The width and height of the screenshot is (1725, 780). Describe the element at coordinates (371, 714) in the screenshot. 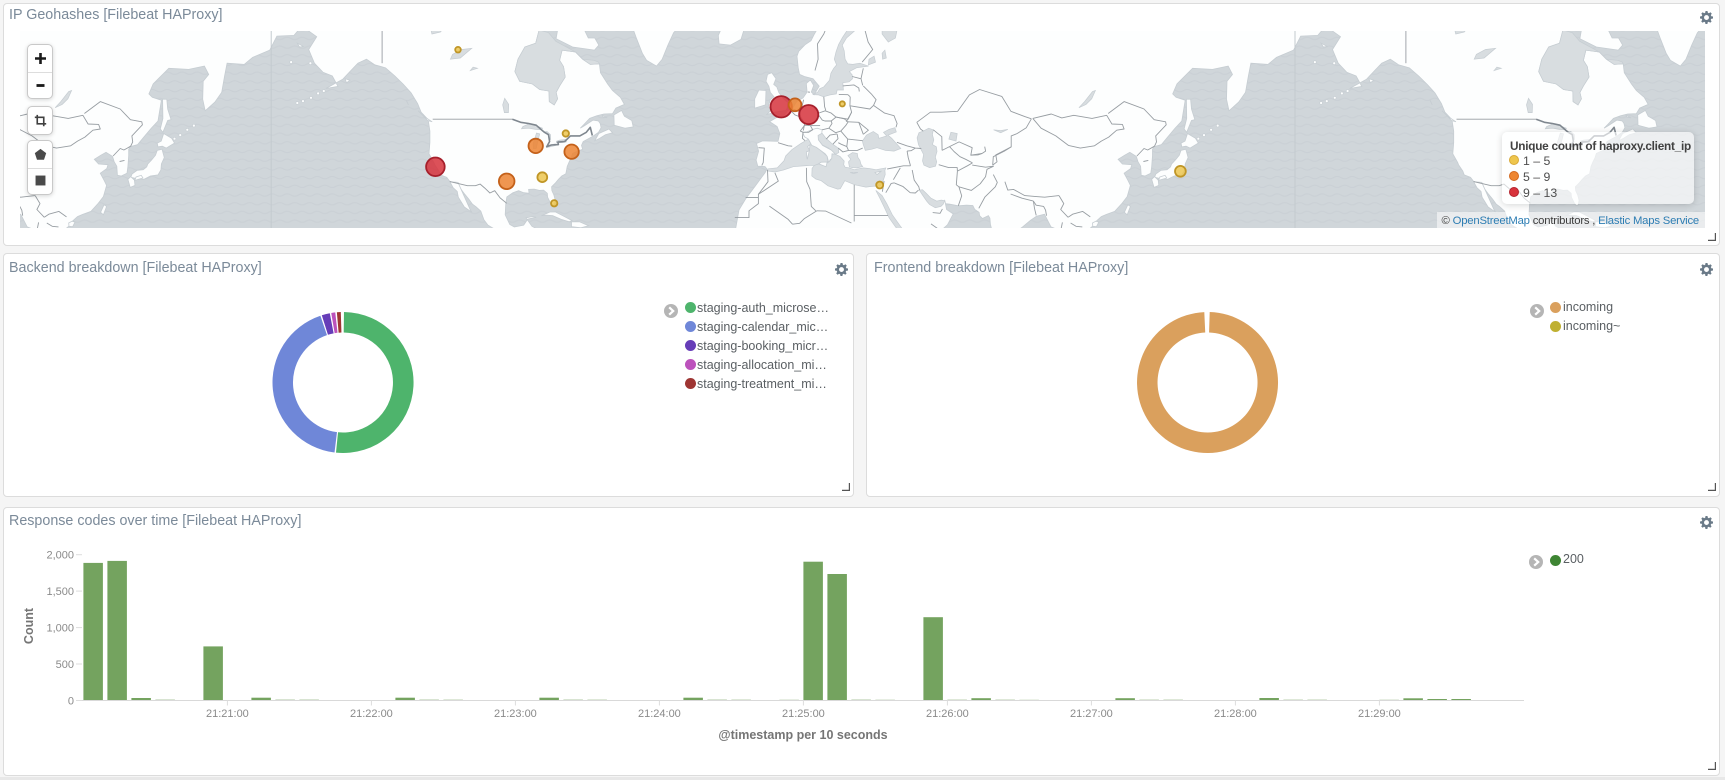

I see `svg-text: 21:22:00` at that location.